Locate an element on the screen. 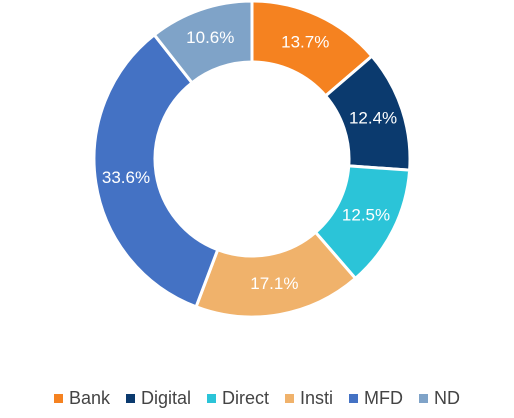 This screenshot has height=418, width=514. legend-item: ND is located at coordinates (439, 398).